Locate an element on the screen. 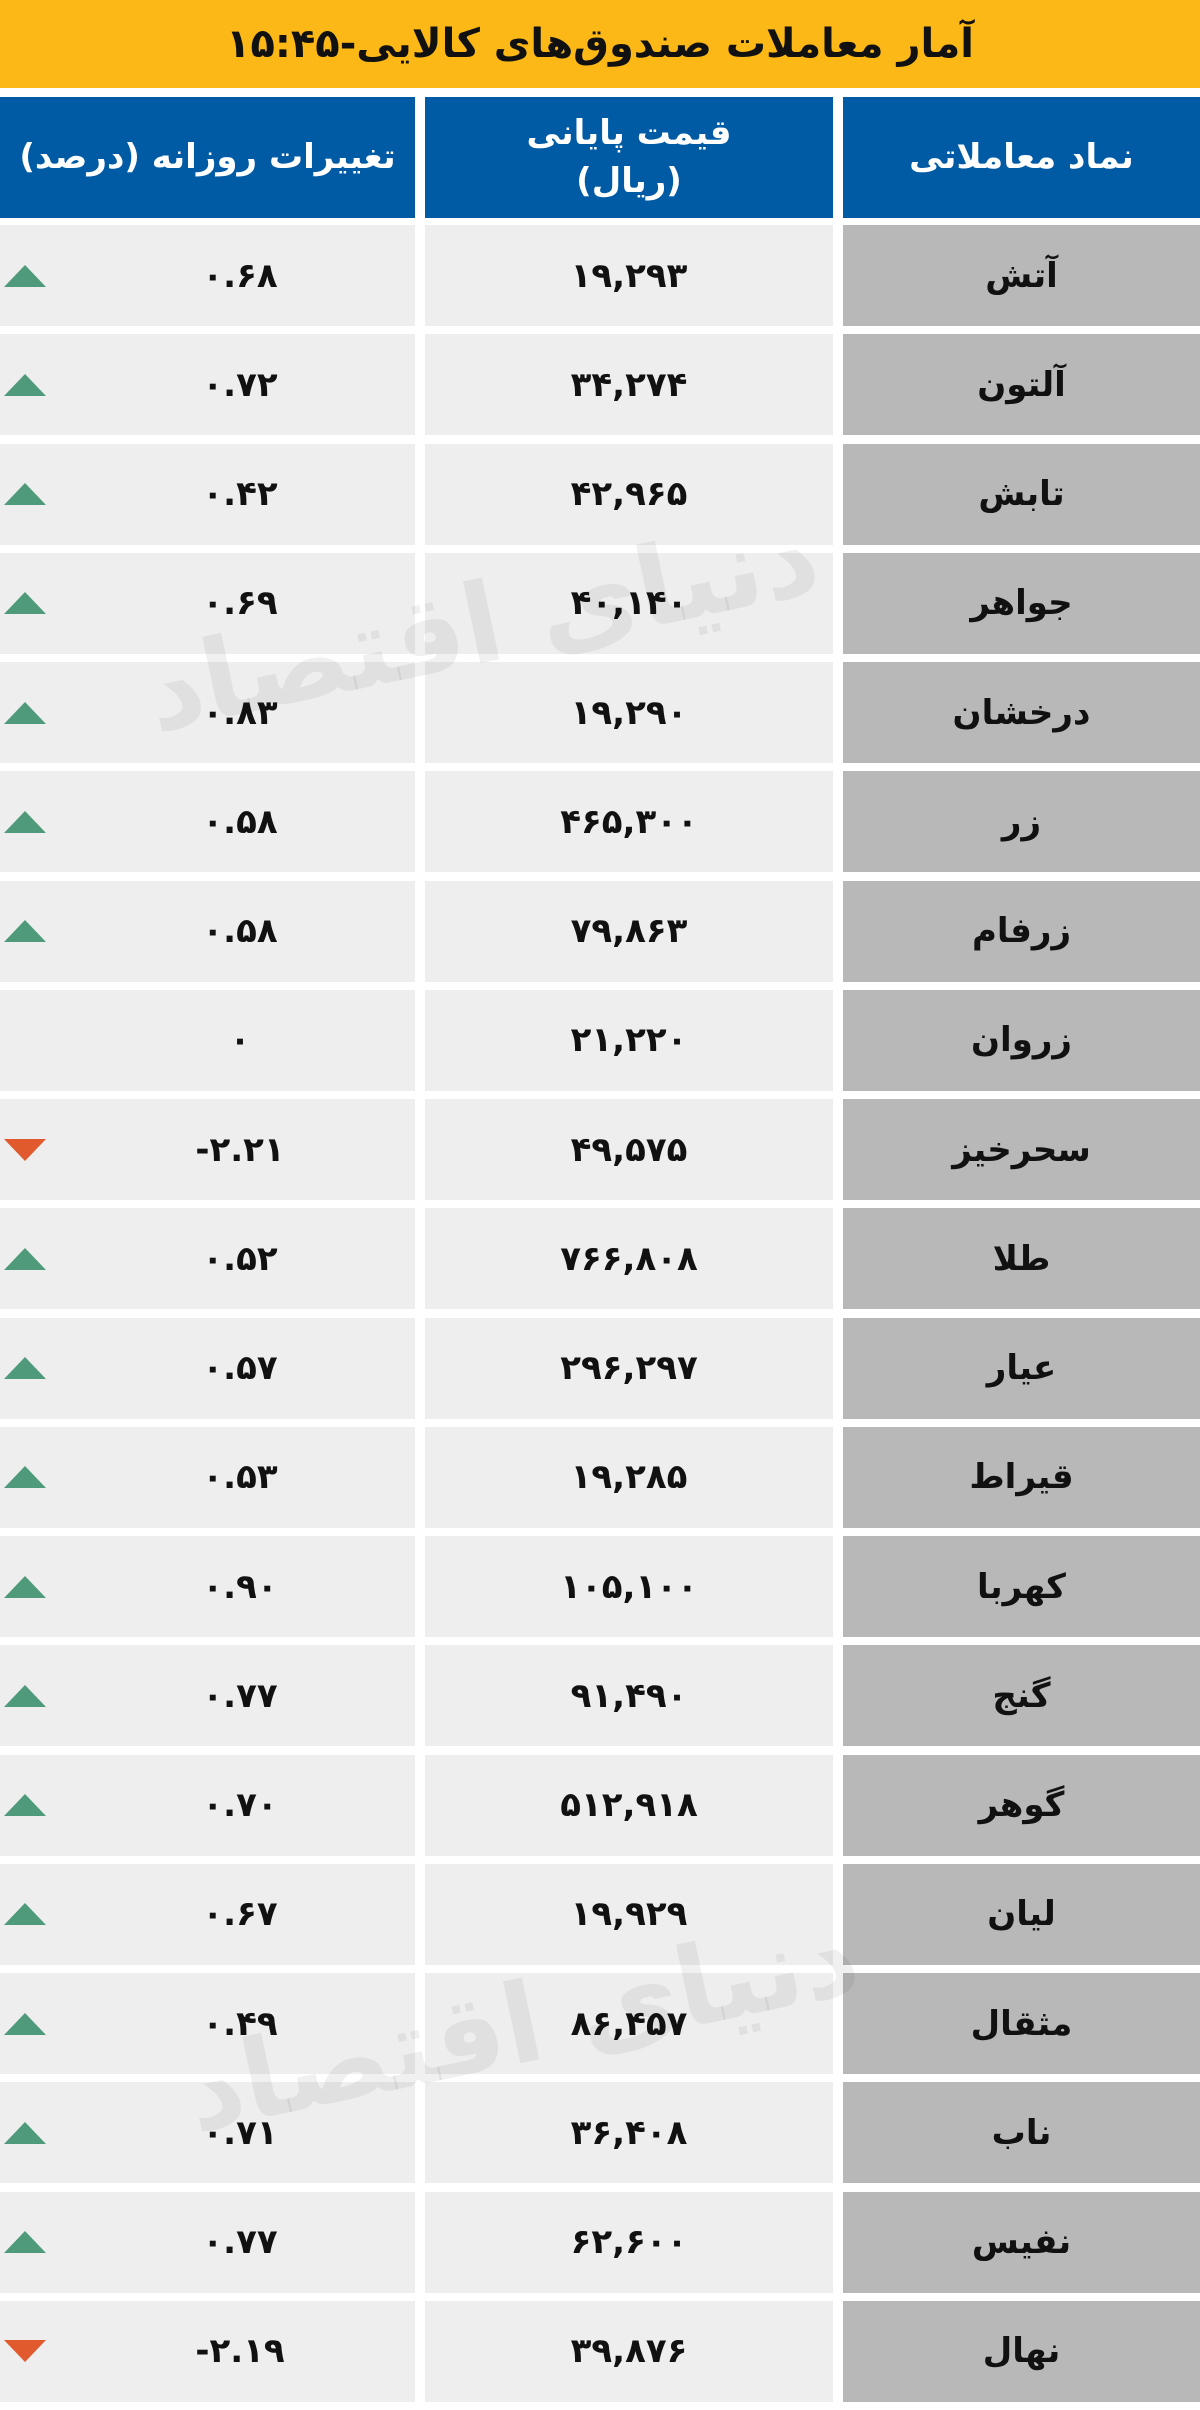  closing-price: ۴۹,۵۷۵ is located at coordinates (629, 1149).